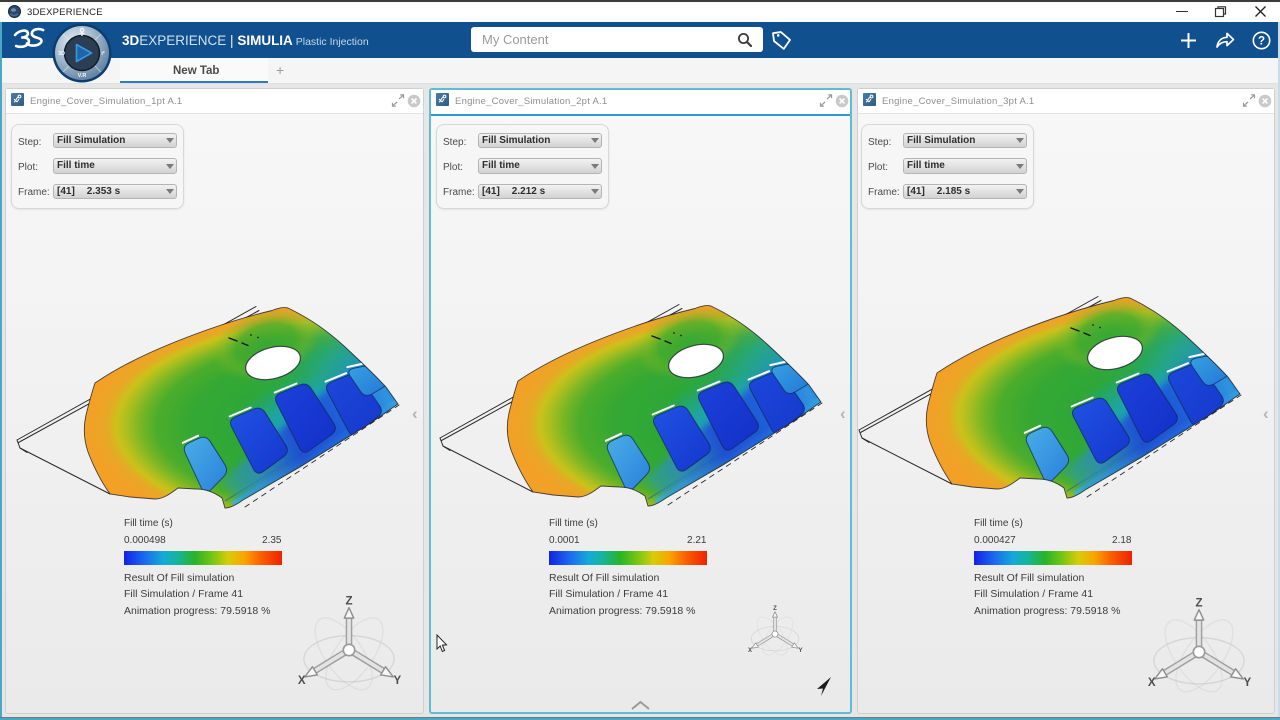  Describe the element at coordinates (82, 76) in the screenshot. I see `svg-text: V.R` at that location.